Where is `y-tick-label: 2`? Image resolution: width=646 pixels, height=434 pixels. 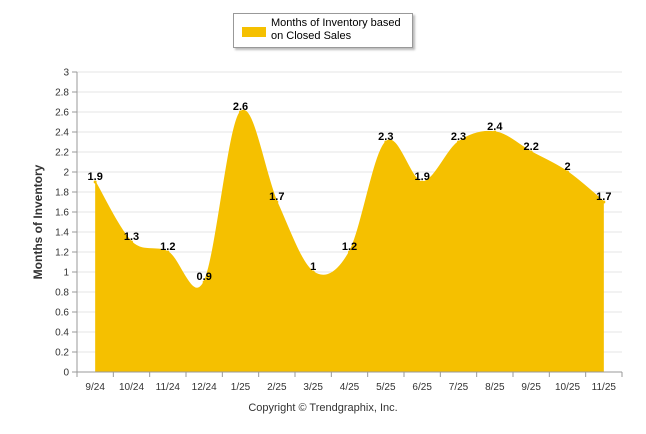 y-tick-label: 2 is located at coordinates (66, 173).